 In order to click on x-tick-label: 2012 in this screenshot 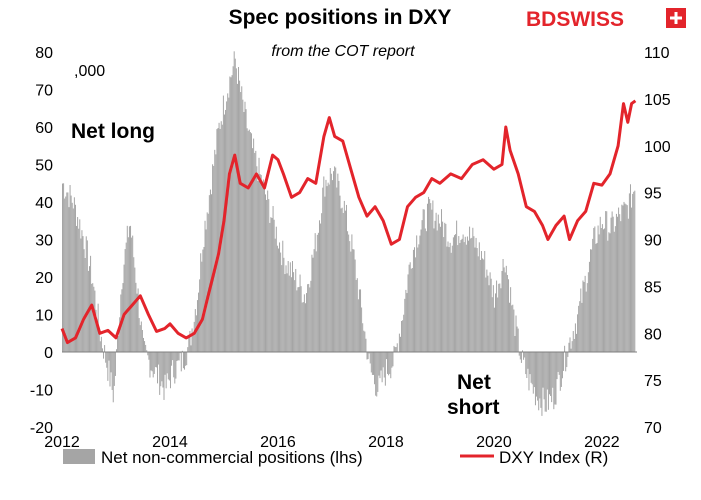, I will do `click(62, 442)`.